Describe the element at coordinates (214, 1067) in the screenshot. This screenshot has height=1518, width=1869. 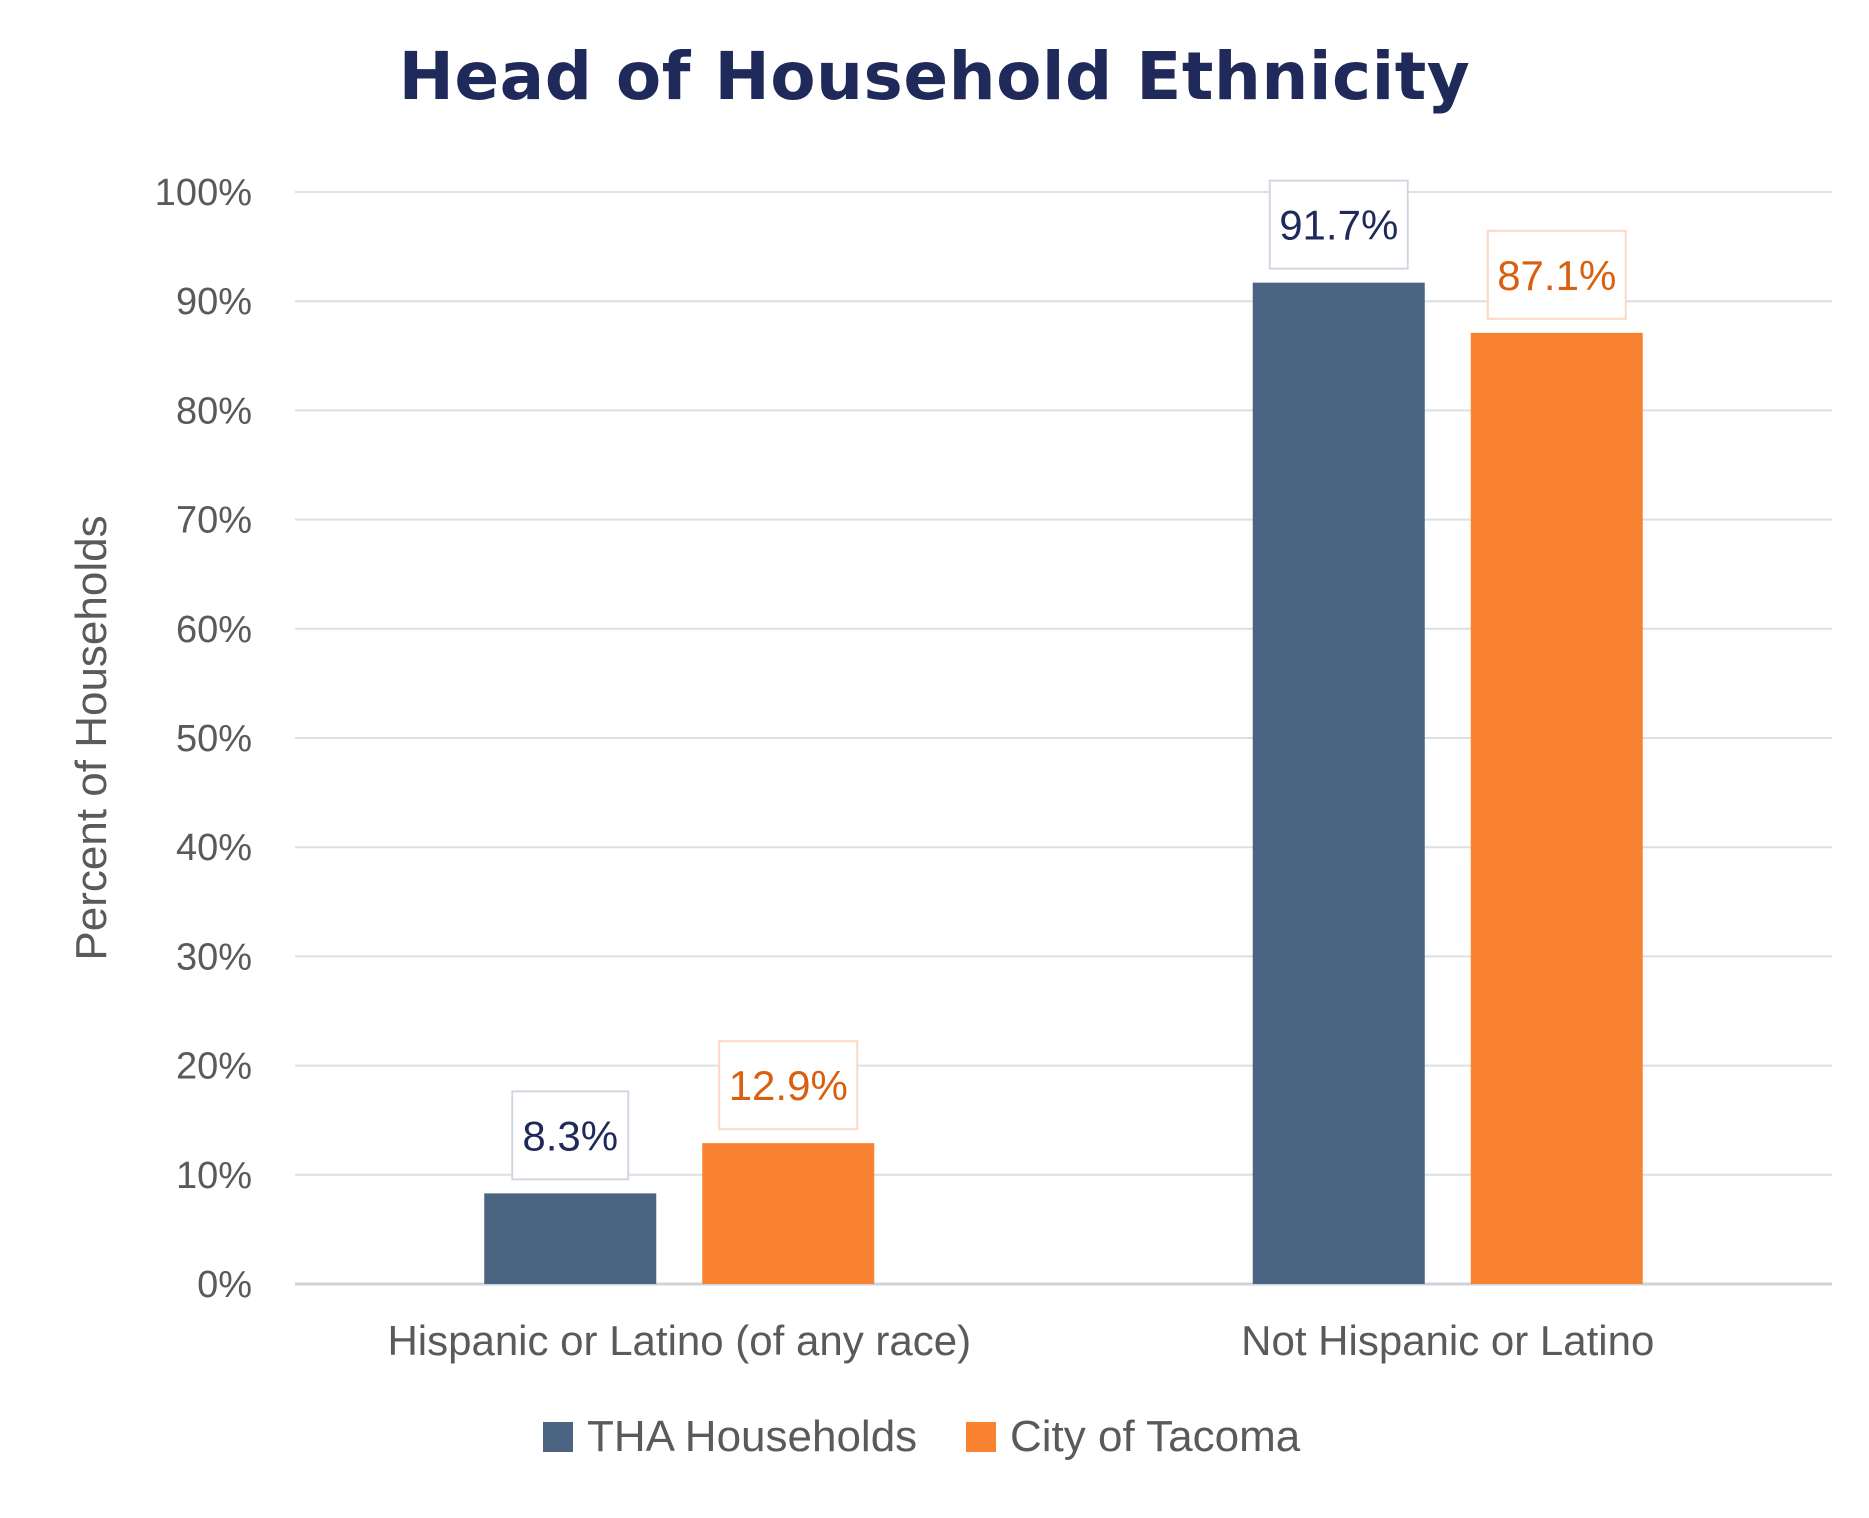
I see `y-tick-label: 20%` at that location.